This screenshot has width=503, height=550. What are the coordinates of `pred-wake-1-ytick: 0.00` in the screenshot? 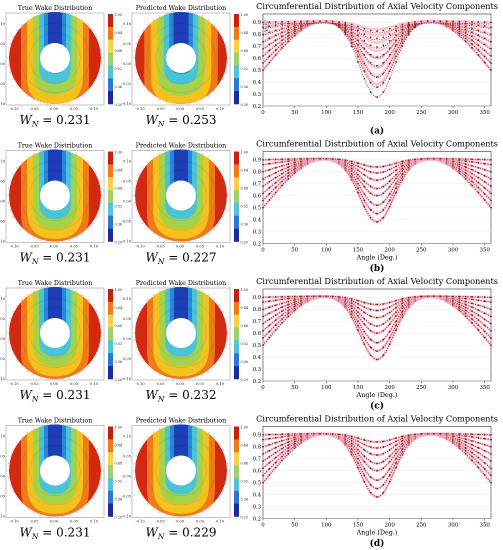 It's located at (127, 202).